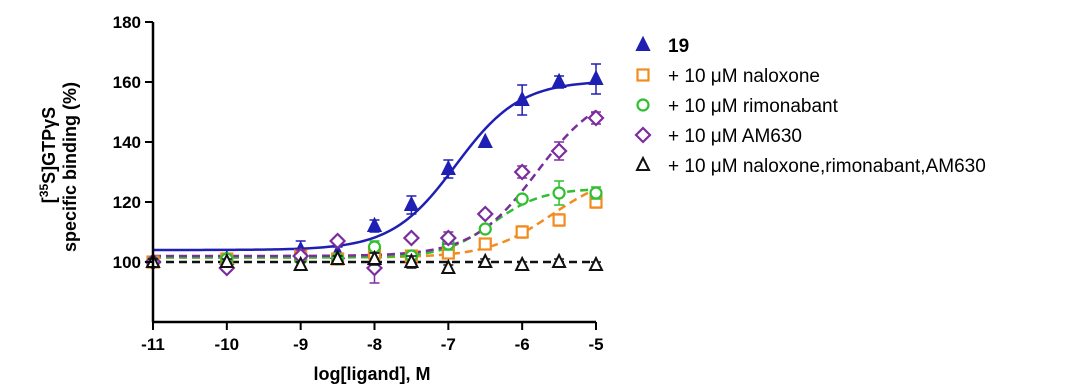  What do you see at coordinates (753, 106) in the screenshot?
I see `legend-label-series-3: + 10 μM rimonabant` at bounding box center [753, 106].